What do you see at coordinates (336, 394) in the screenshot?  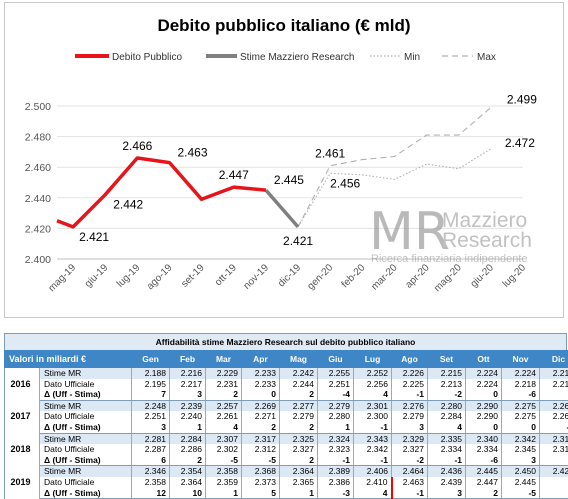 I see `value-cell: -4` at bounding box center [336, 394].